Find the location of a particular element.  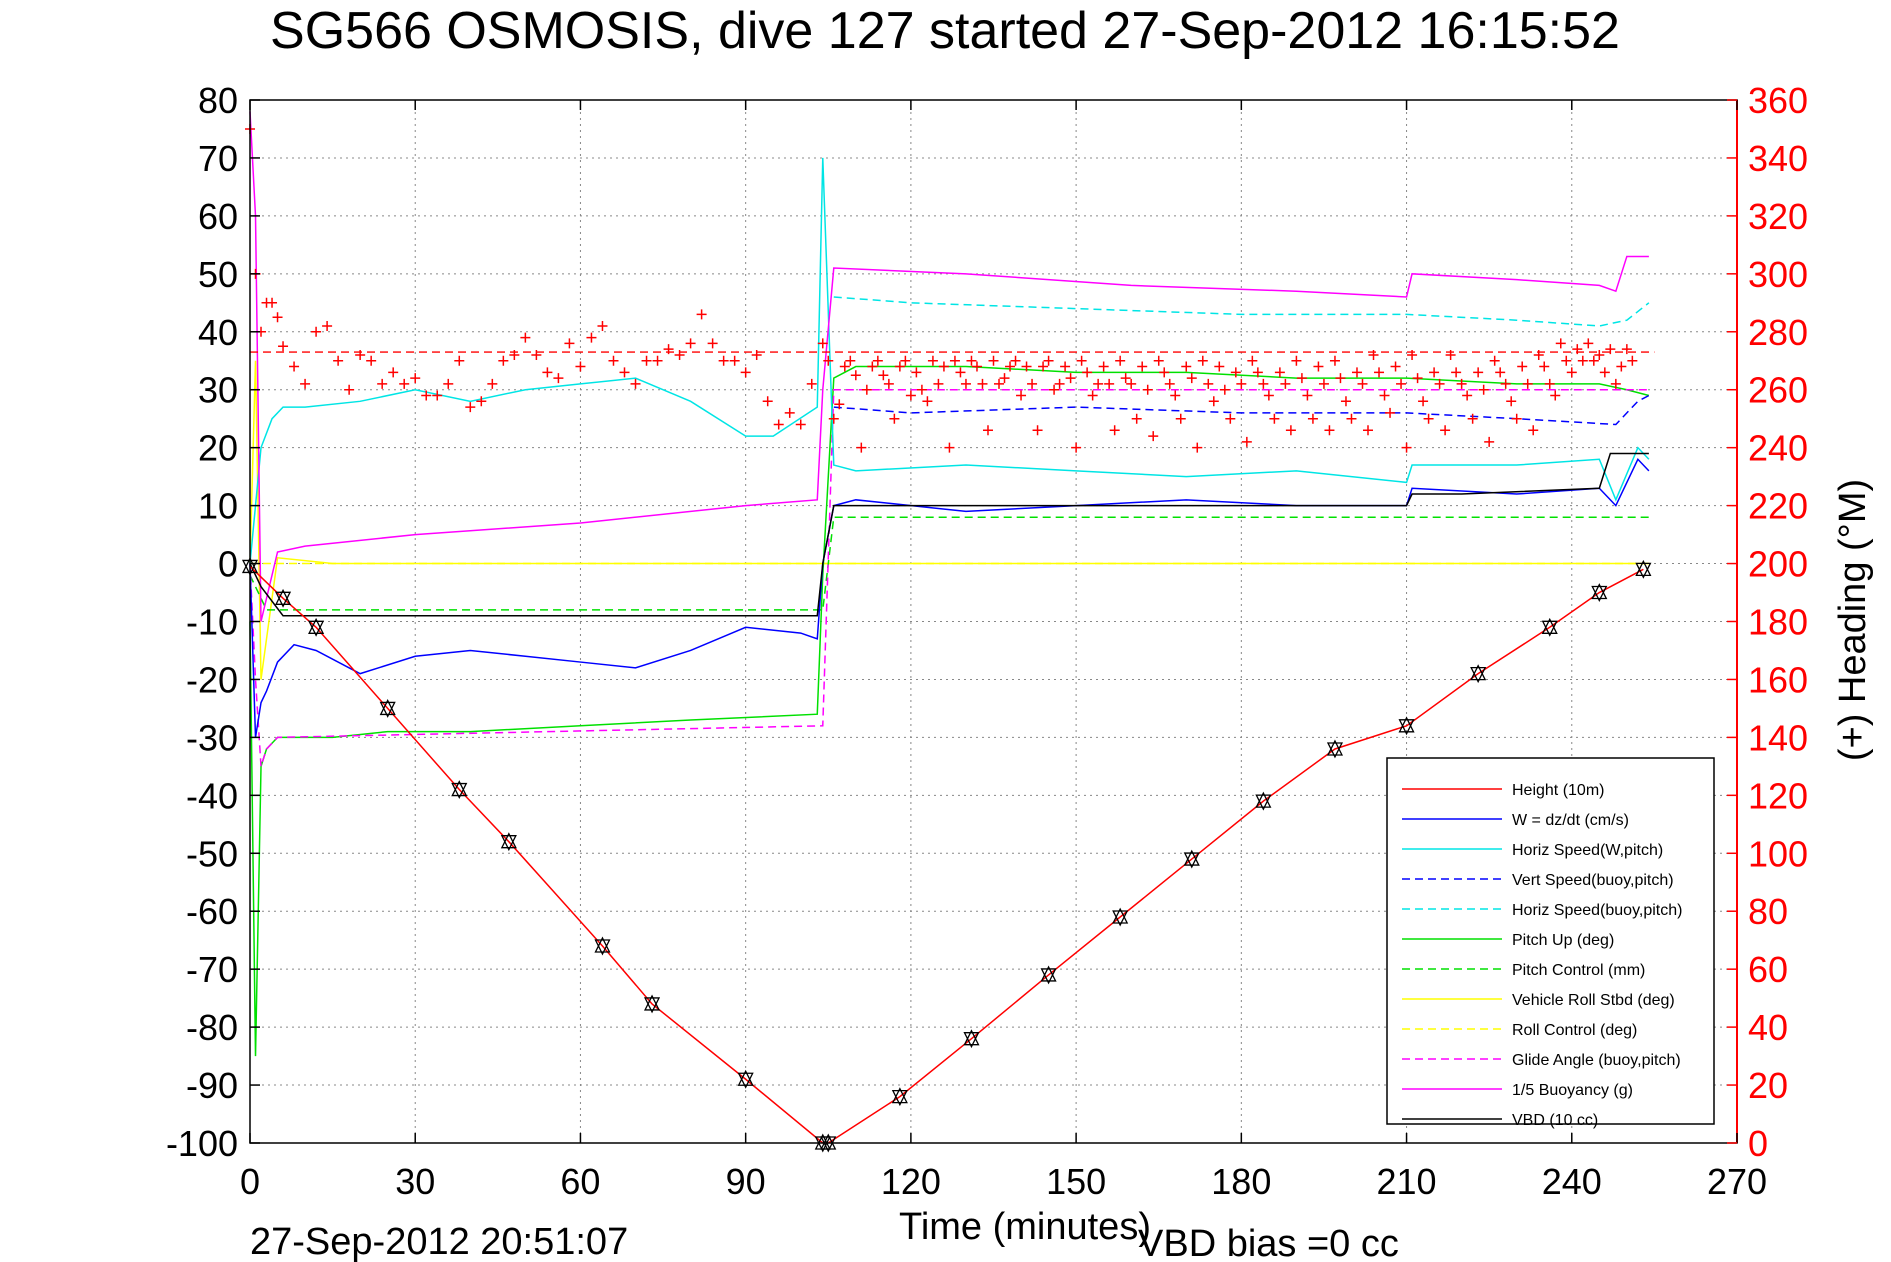

y2-axis-label: (+) Heading (°M) is located at coordinates (1853, 620).